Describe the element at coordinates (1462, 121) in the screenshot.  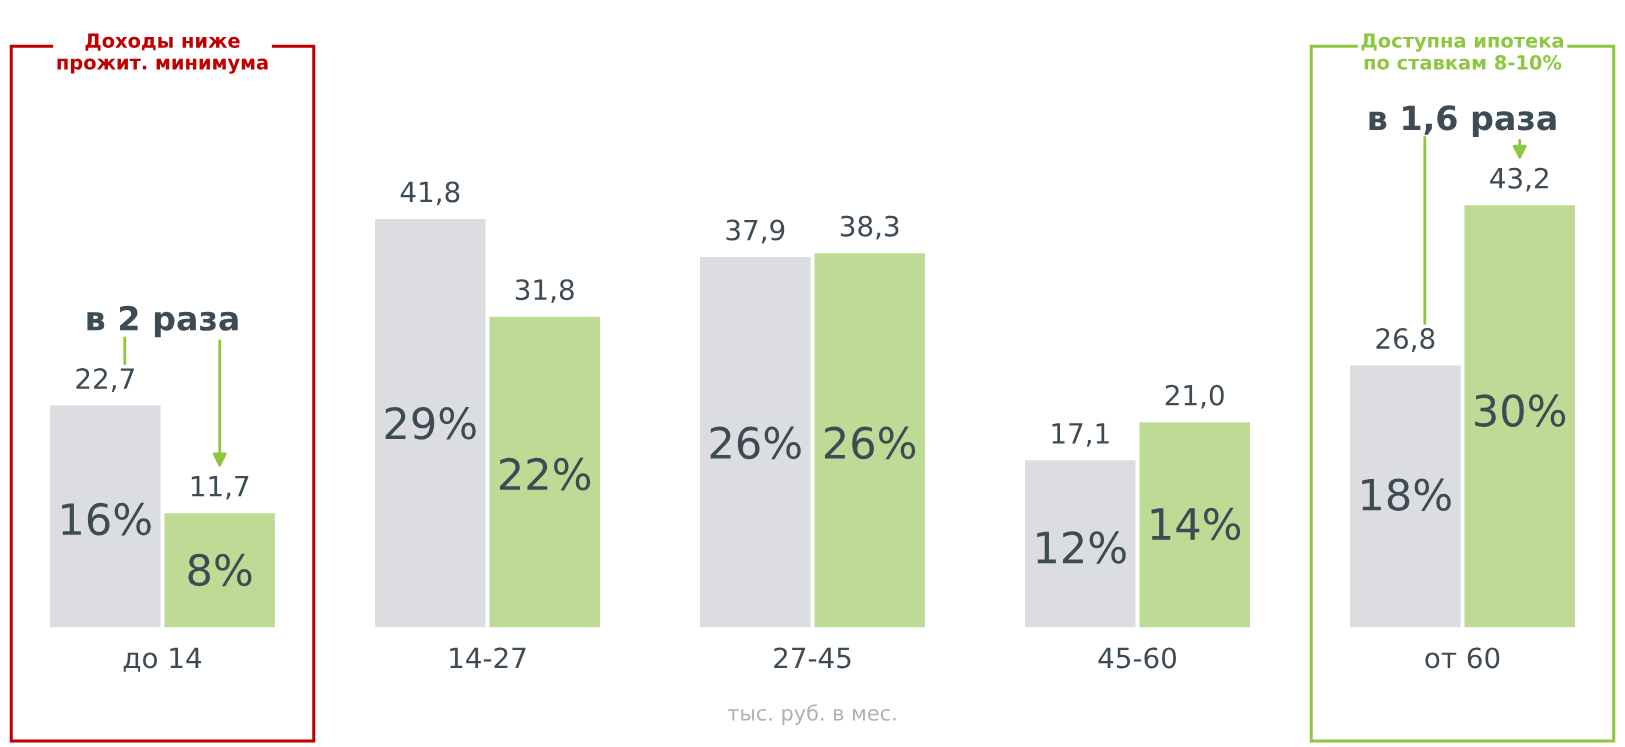
I see `text: в 1,6 раза` at that location.